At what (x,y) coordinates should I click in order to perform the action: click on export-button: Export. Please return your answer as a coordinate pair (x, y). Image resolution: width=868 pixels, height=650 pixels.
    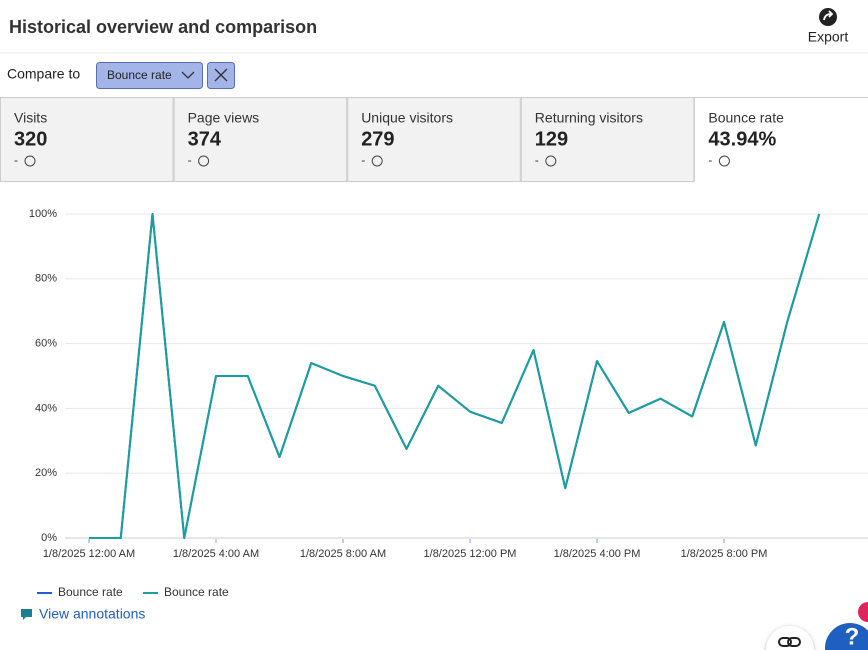
    Looking at the image, I should click on (828, 26).